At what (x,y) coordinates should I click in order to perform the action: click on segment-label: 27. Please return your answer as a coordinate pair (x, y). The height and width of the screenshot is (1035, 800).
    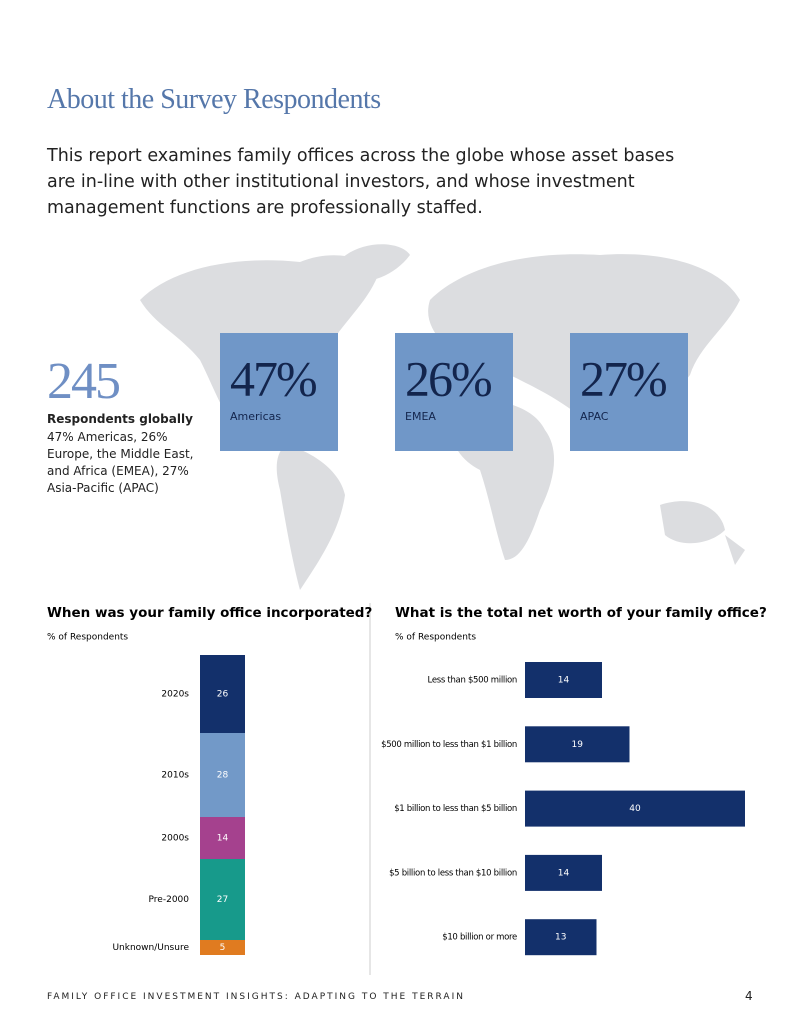
    Looking at the image, I should click on (222, 900).